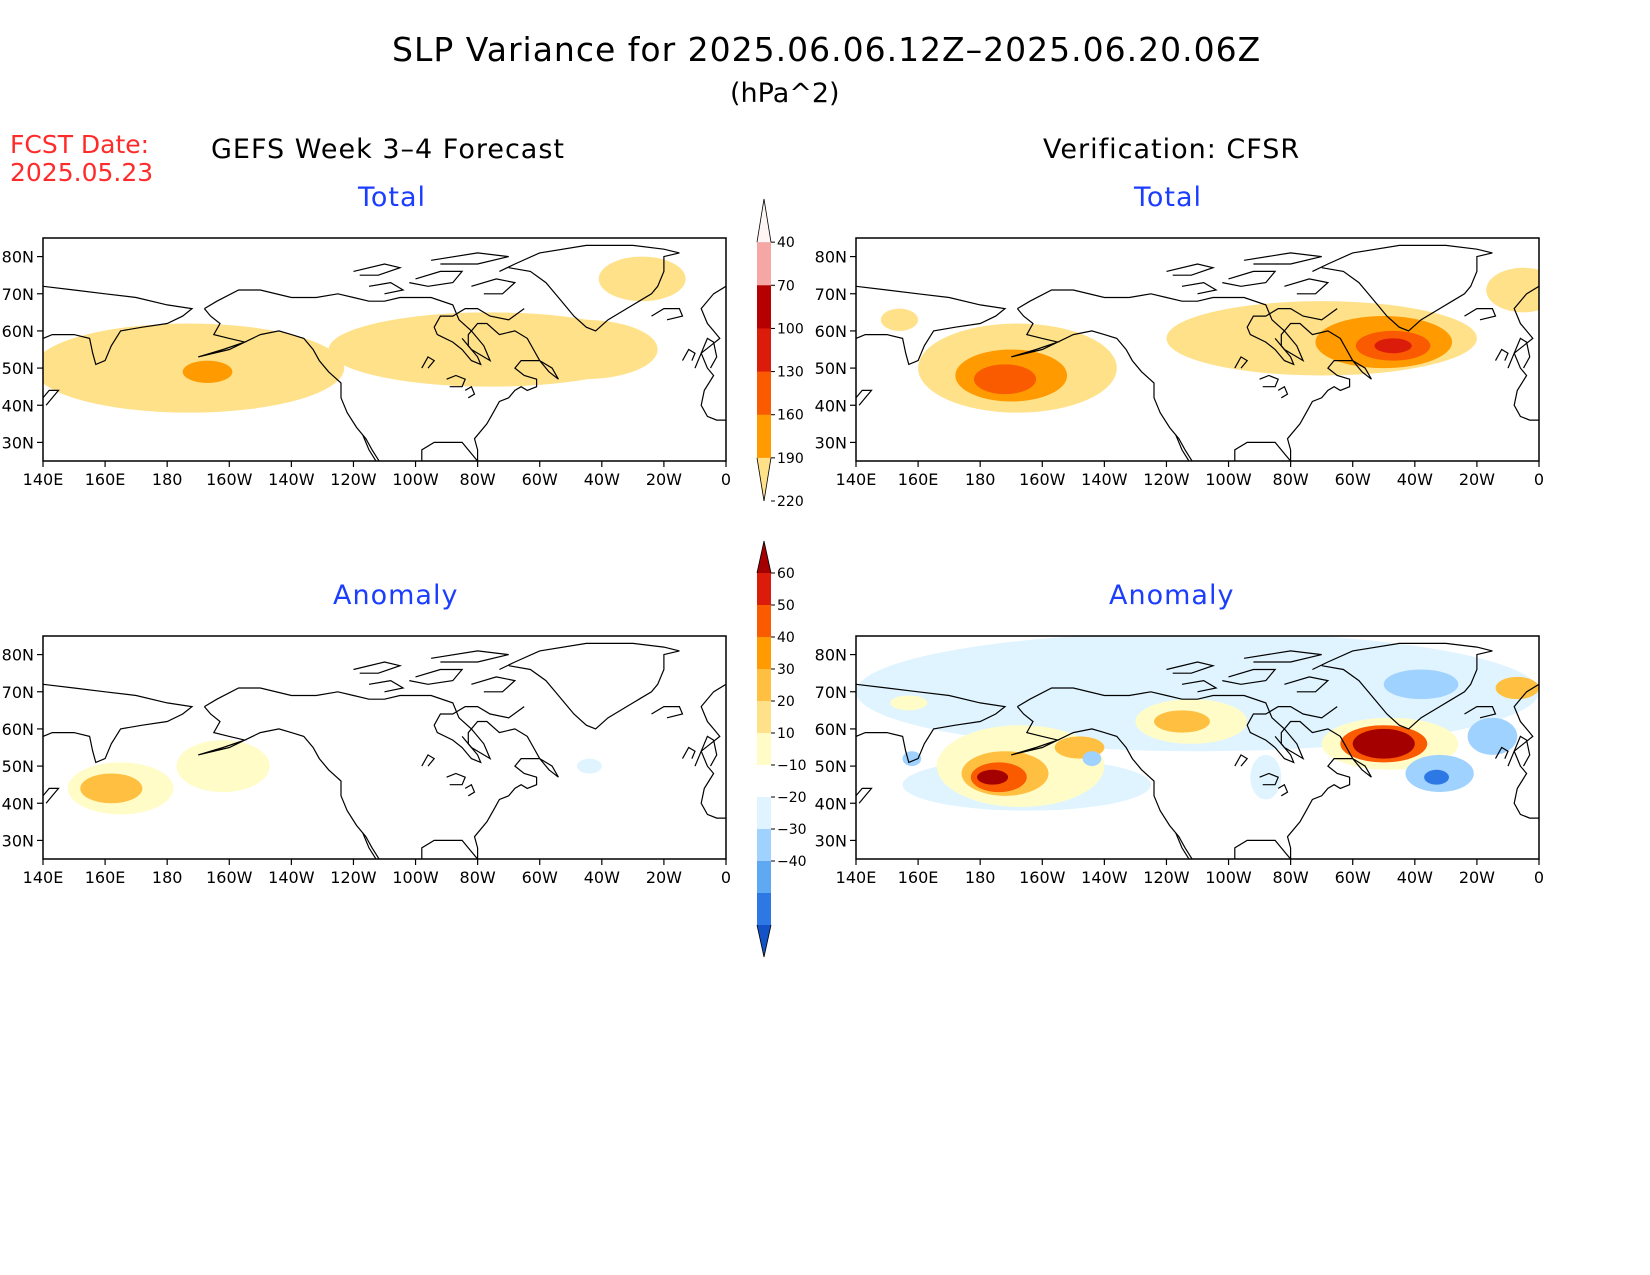  I want to click on total-colorbar-label: 40, so click(786, 243).